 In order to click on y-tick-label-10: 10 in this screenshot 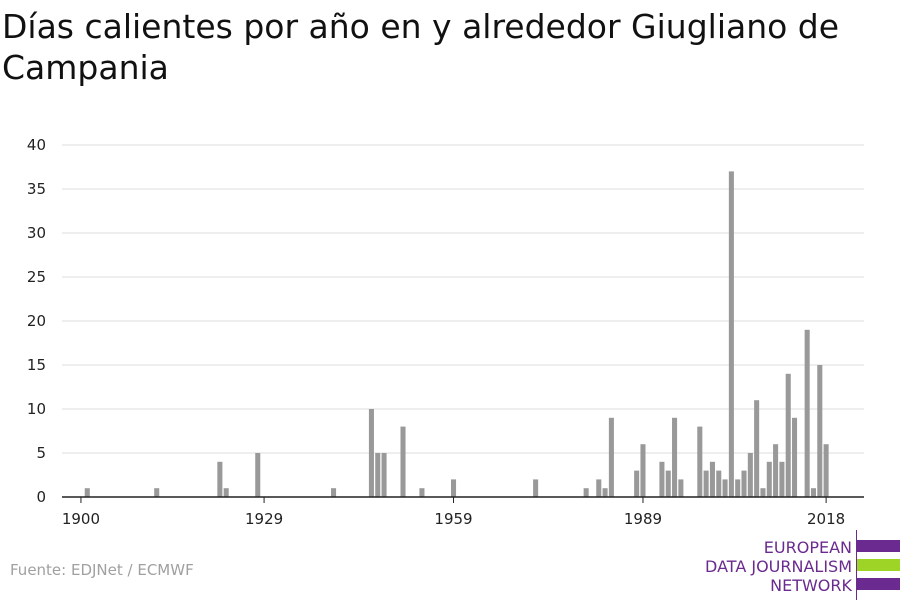, I will do `click(36, 409)`.